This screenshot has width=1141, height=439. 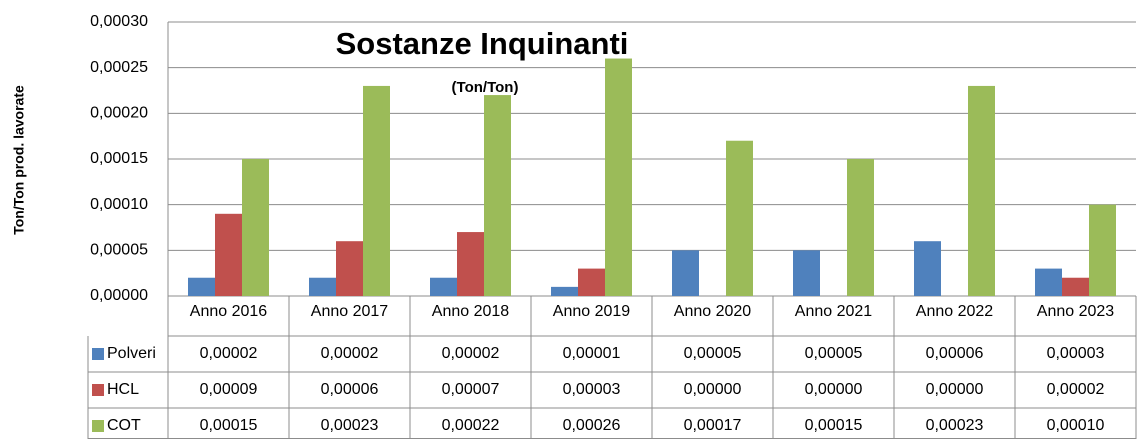 What do you see at coordinates (119, 158) in the screenshot?
I see `y-tick-label: 0,00015` at bounding box center [119, 158].